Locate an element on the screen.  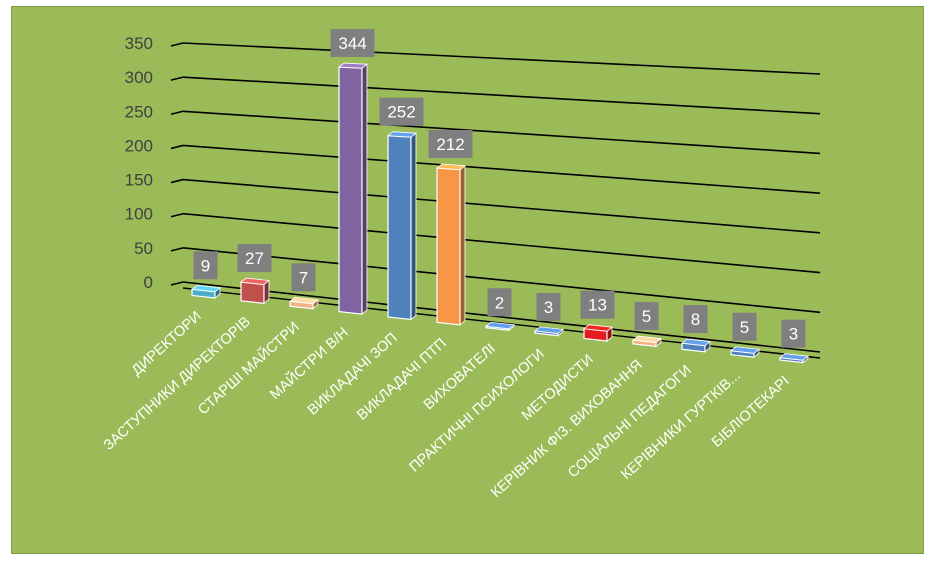
y-axis-ticks: 0 50 100 150 200 250 300 350 is located at coordinates (139, 163).